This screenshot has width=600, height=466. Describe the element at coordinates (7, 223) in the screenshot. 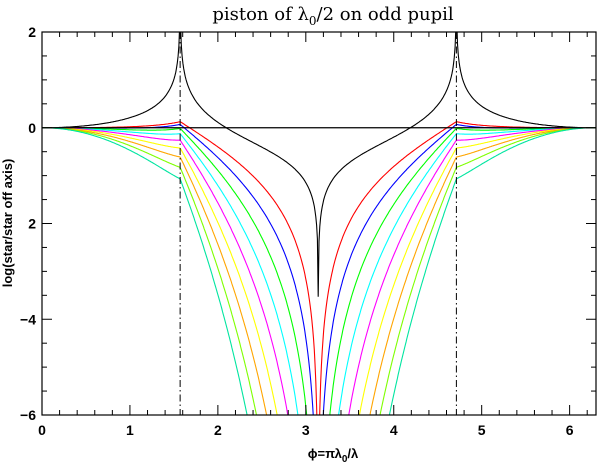

I see `y-axis-label: log(star/star off axis)` at that location.